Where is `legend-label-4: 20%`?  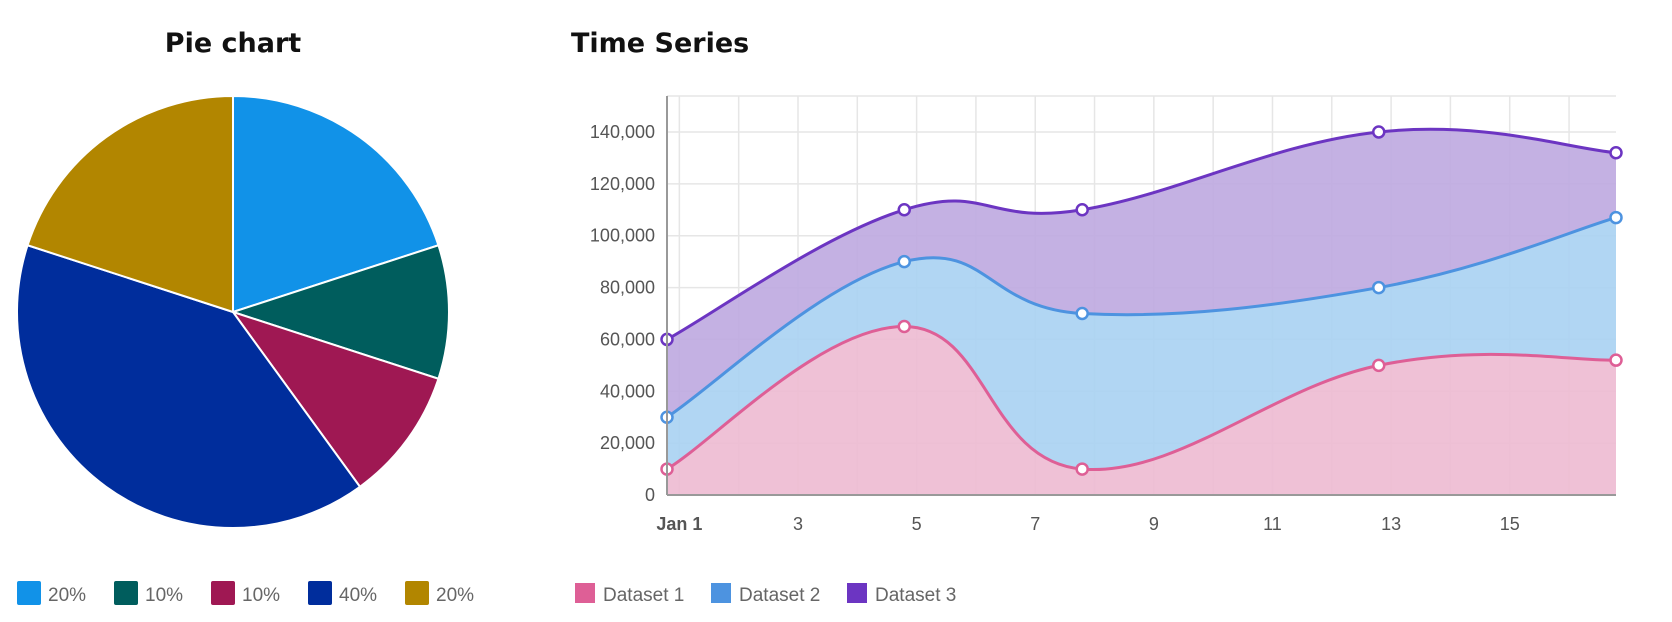 legend-label-4: 20% is located at coordinates (455, 595).